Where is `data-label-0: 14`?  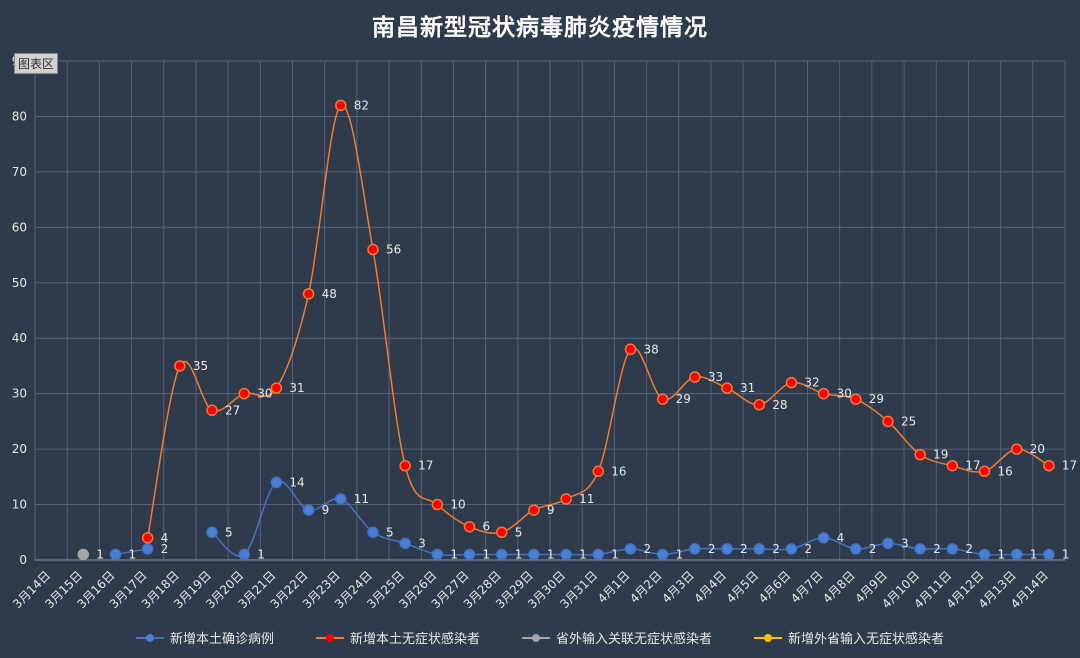
data-label-0: 14 is located at coordinates (296, 482).